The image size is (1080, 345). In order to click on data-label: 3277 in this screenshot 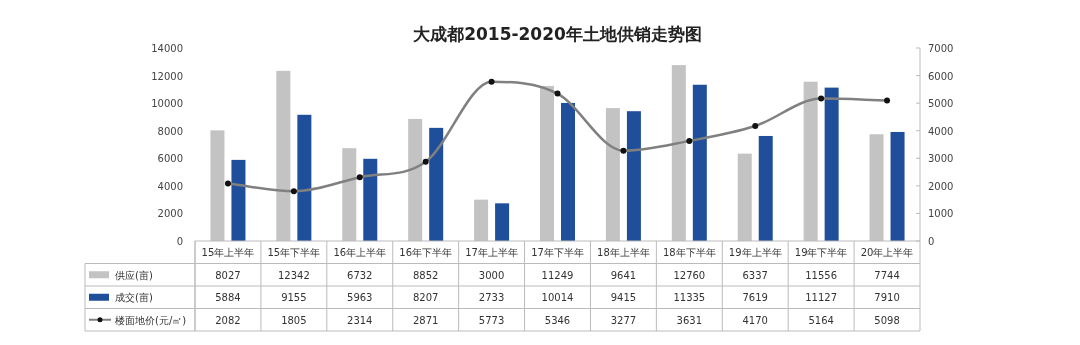, I will do `click(623, 320)`.